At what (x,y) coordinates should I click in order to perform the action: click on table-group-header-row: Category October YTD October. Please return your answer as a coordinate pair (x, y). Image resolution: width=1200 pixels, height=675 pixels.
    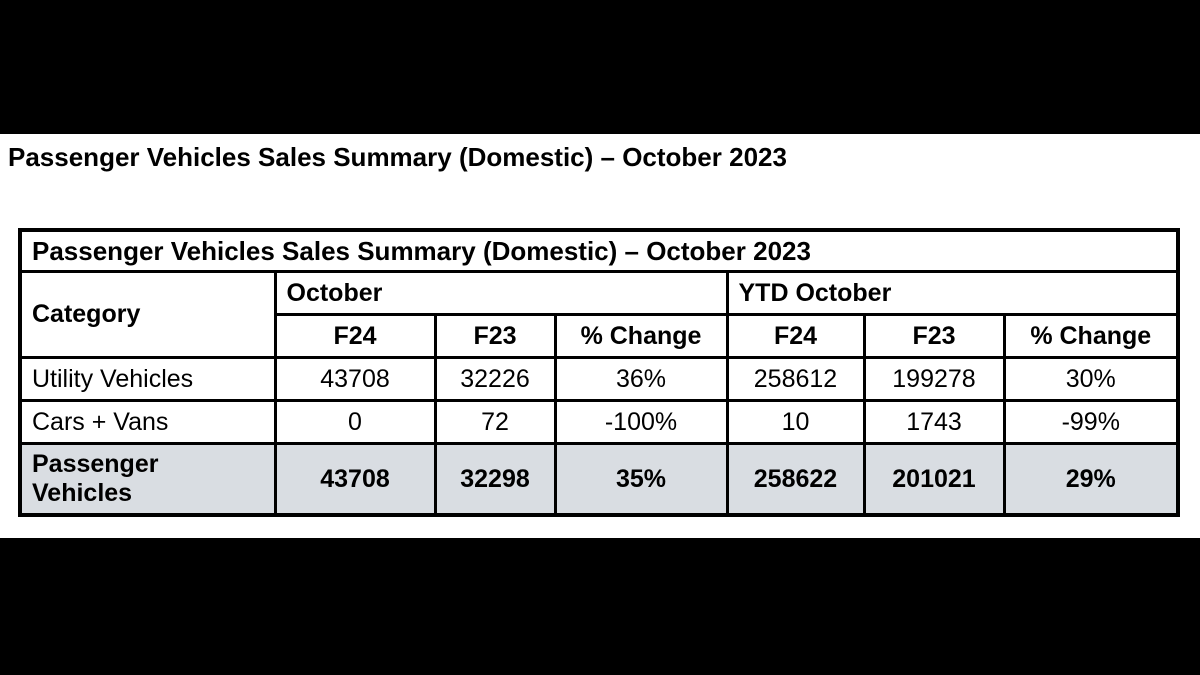
    Looking at the image, I should click on (599, 314).